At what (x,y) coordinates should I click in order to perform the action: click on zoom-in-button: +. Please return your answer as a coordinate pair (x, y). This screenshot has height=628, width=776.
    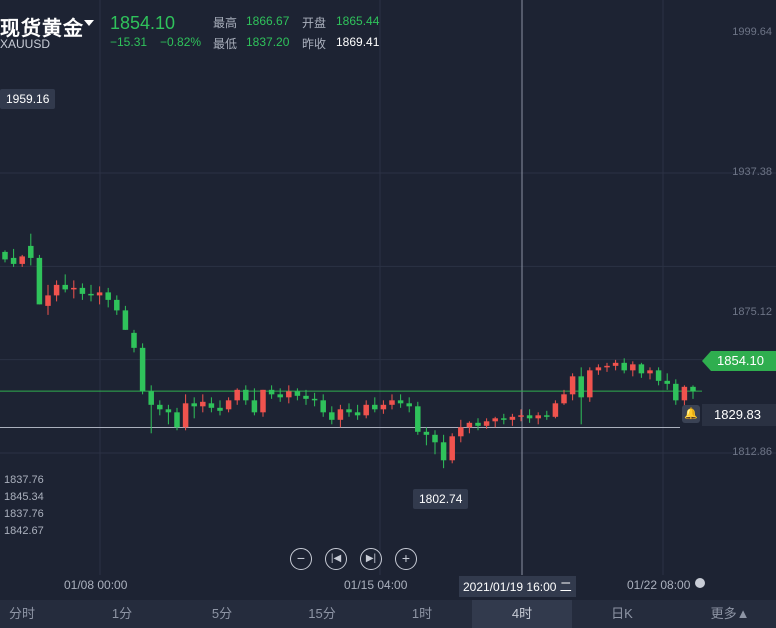
    Looking at the image, I should click on (406, 559).